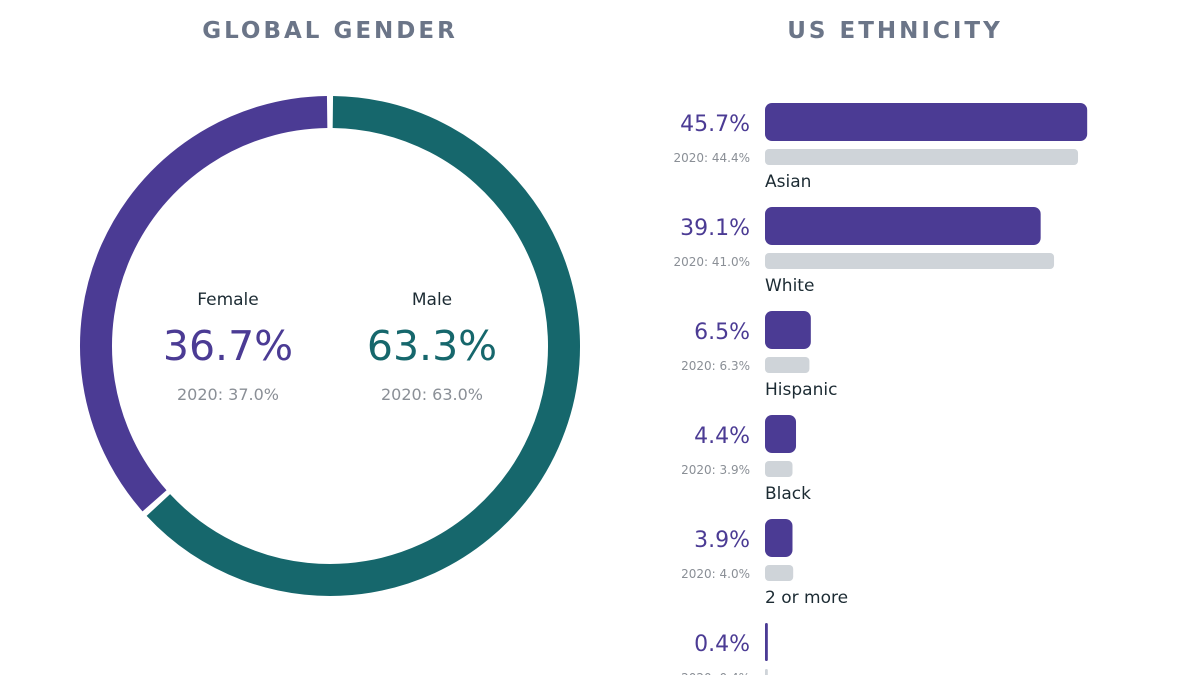  Describe the element at coordinates (432, 346) in the screenshot. I see `male-value: 63.3%` at that location.